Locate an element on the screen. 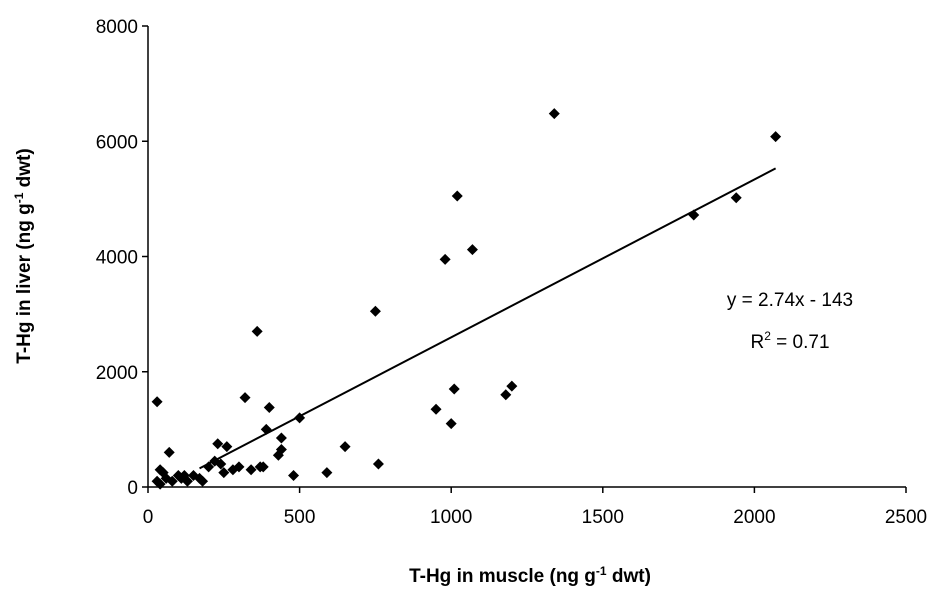  x-tick-label: 2000 is located at coordinates (754, 517).